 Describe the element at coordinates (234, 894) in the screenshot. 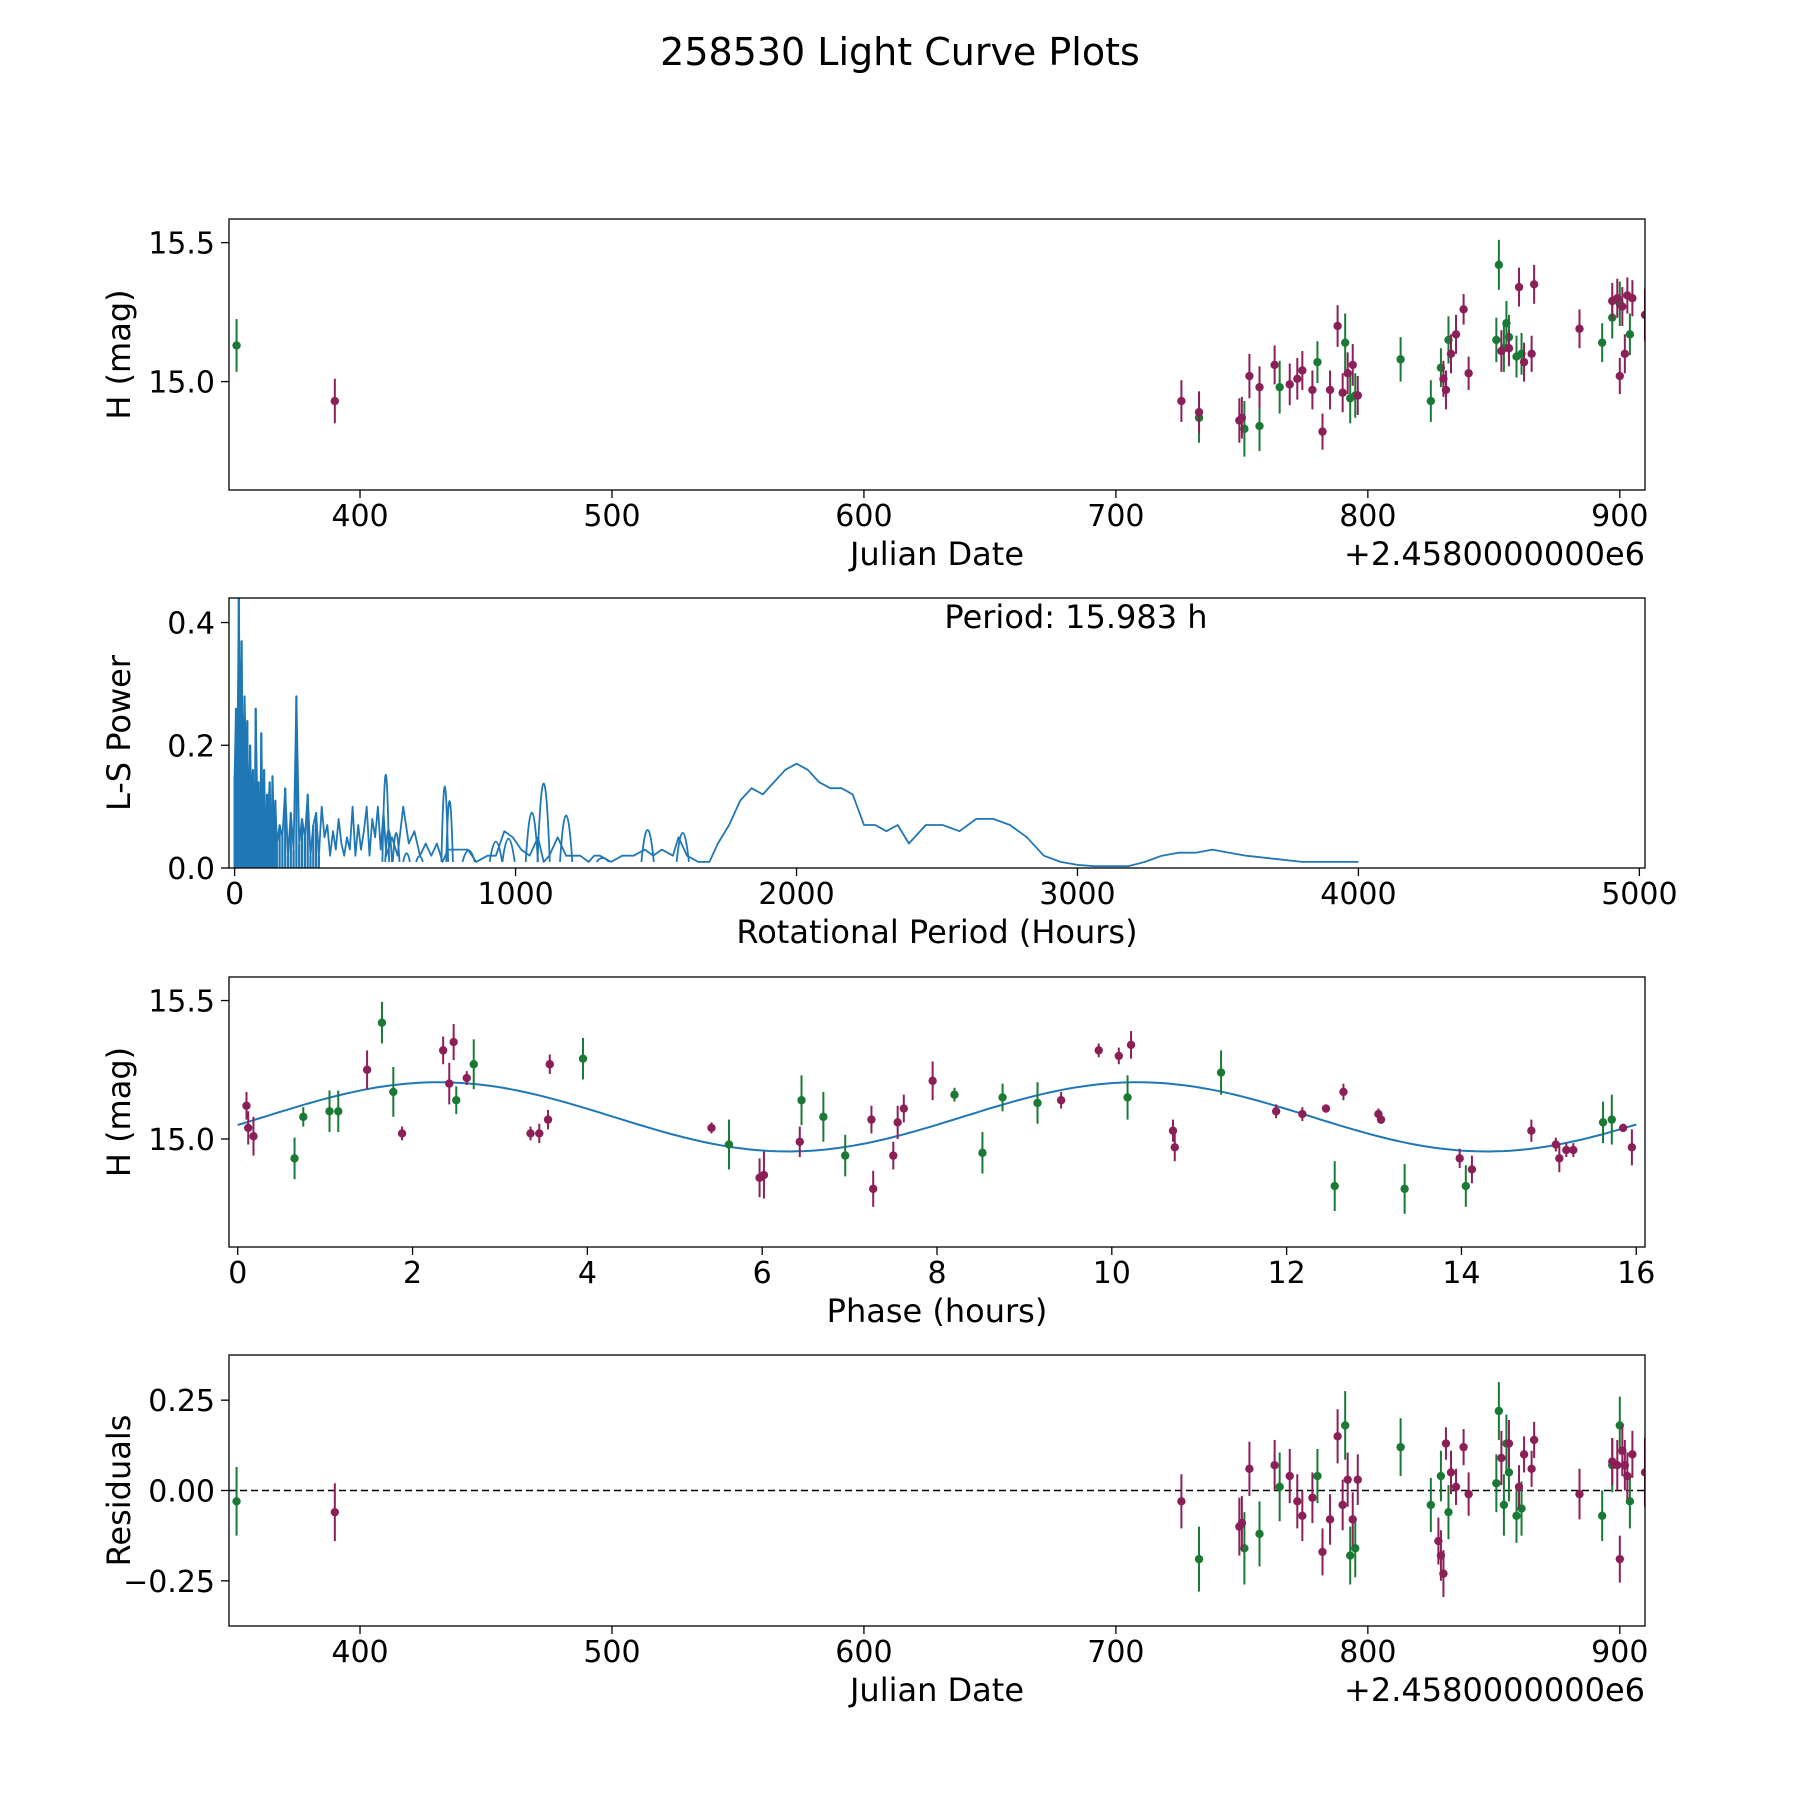

I see `x-tick-label: 0` at that location.